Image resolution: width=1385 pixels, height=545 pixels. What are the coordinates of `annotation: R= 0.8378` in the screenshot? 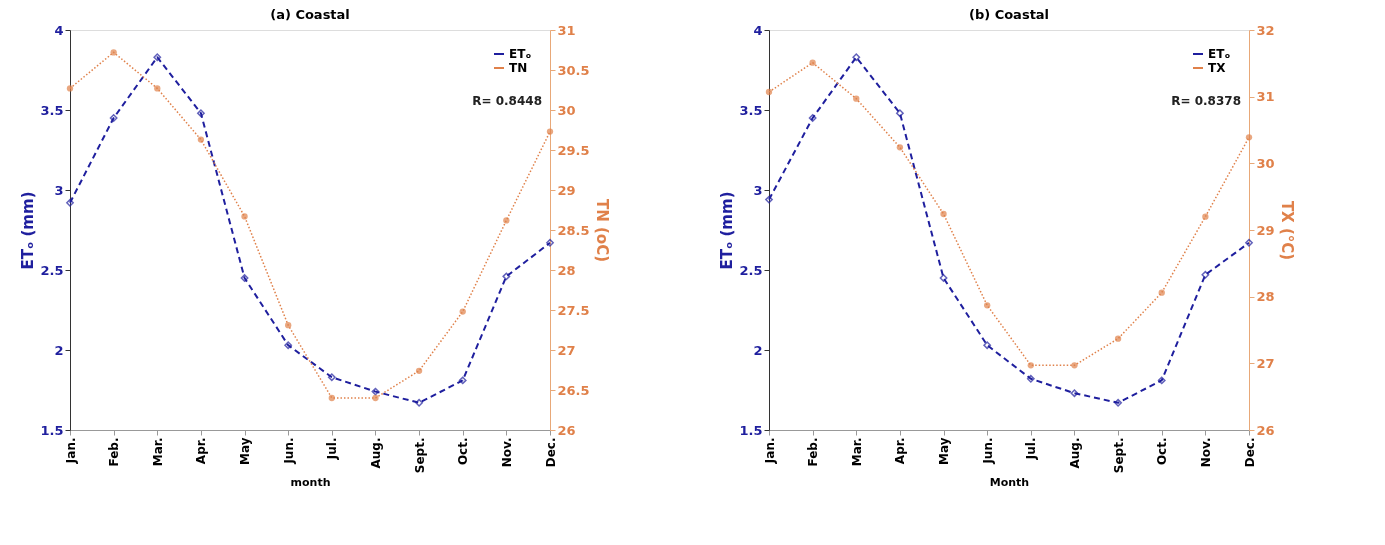 It's located at (1206, 101).